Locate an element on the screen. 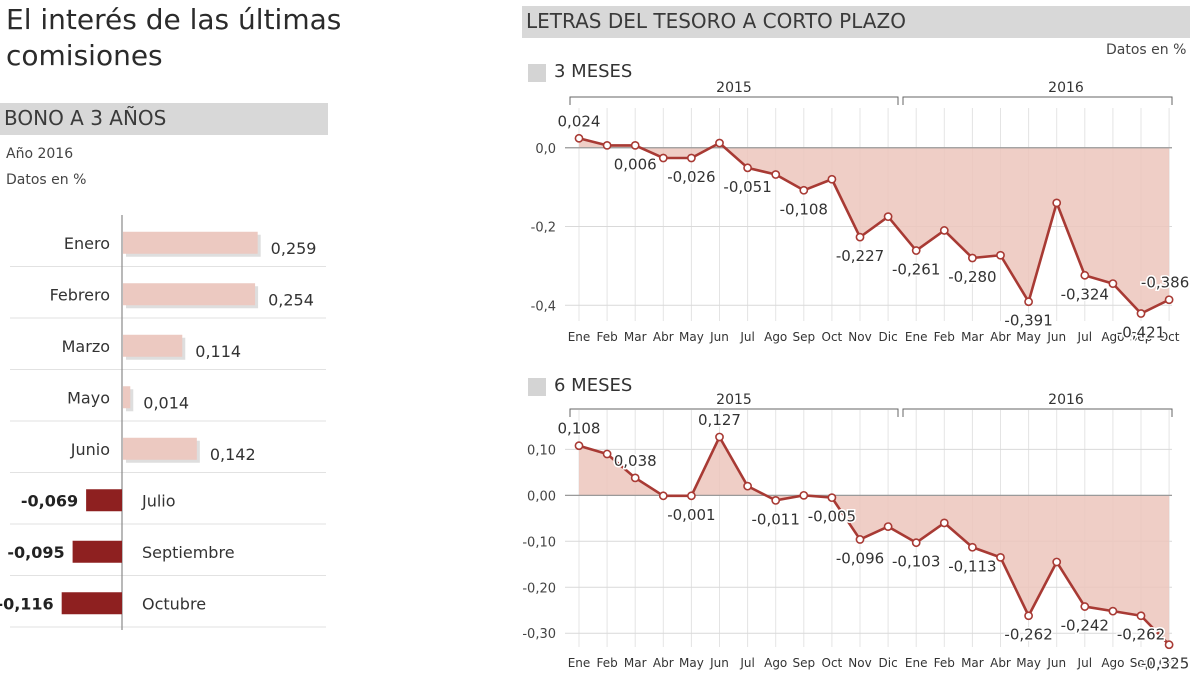 The image size is (1200, 675). panel-3m-swatch is located at coordinates (537, 73).